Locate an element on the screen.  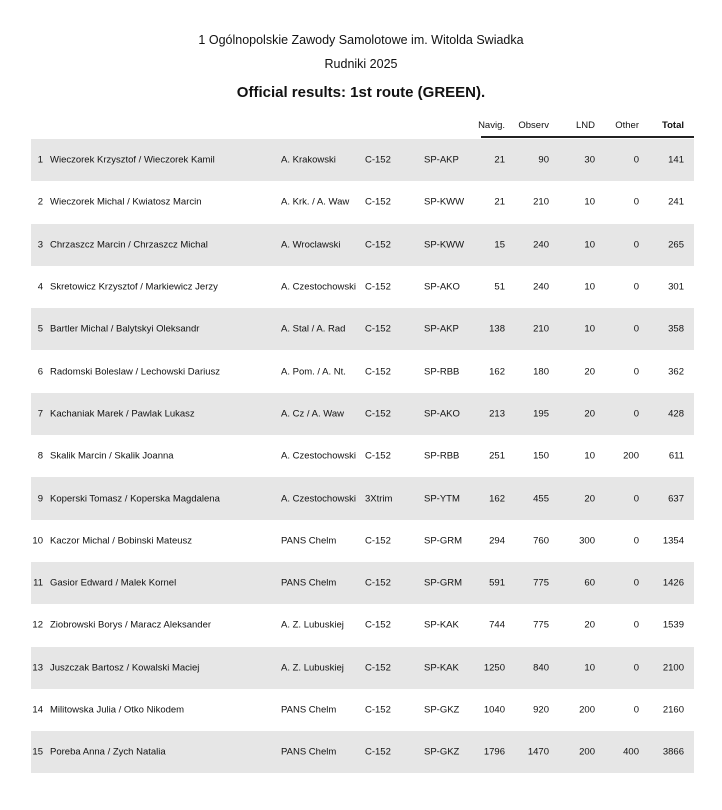
cell-crew: Radomski Boleslaw / Lechowski Dariusz is located at coordinates (135, 372).